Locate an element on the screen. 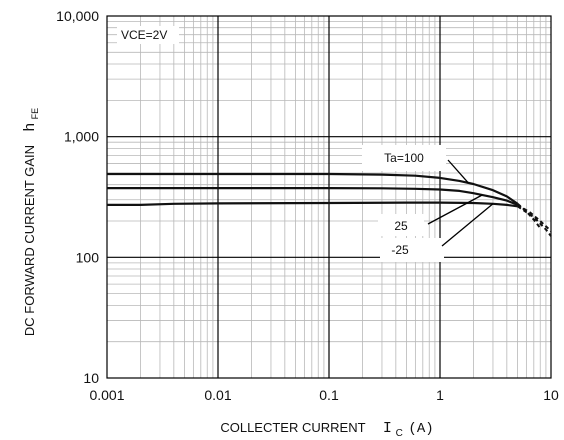 The image size is (564, 440). series-annotation: -25 is located at coordinates (400, 250).